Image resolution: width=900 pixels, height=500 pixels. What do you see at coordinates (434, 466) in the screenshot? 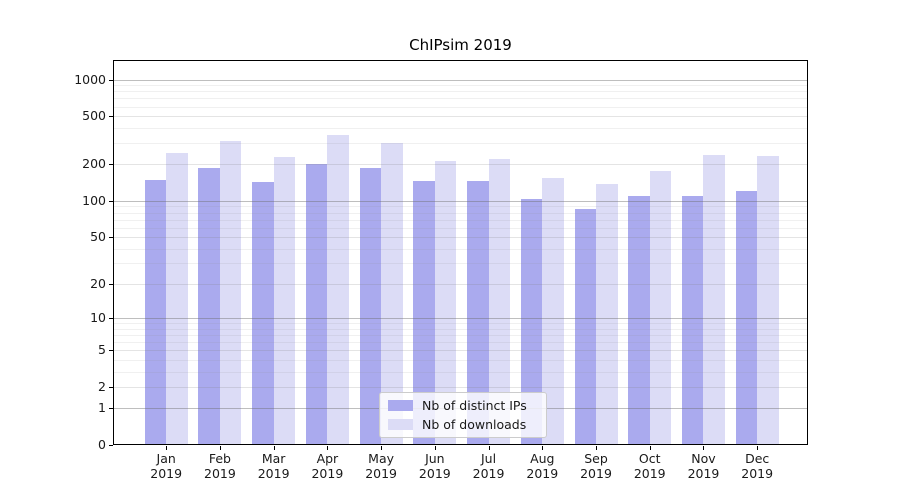
I see `x-tick-label: Jun 2019` at bounding box center [434, 466].